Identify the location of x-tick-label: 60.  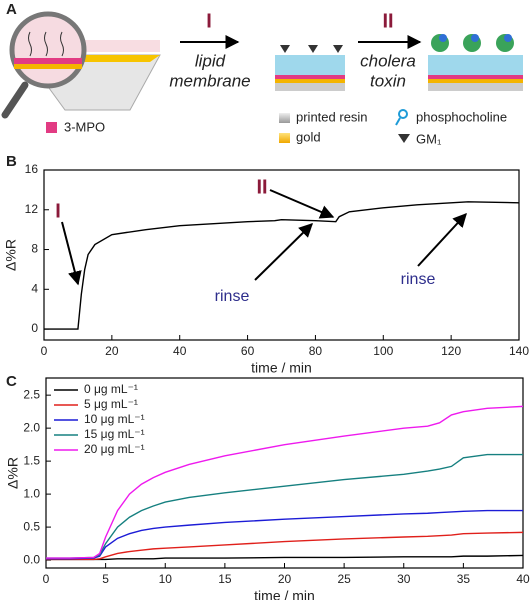
(248, 351).